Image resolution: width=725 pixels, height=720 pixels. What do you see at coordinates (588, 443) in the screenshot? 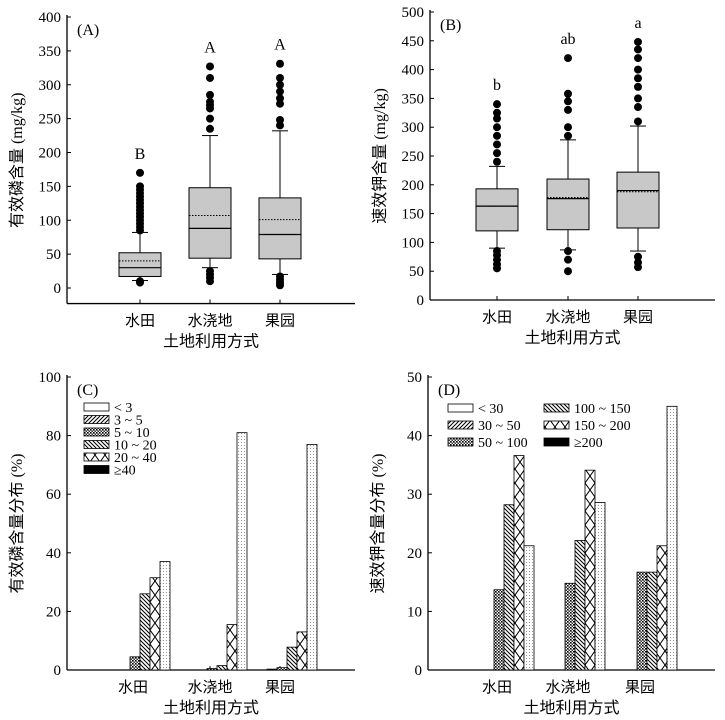
I see `legend-label: ≥200` at bounding box center [588, 443].